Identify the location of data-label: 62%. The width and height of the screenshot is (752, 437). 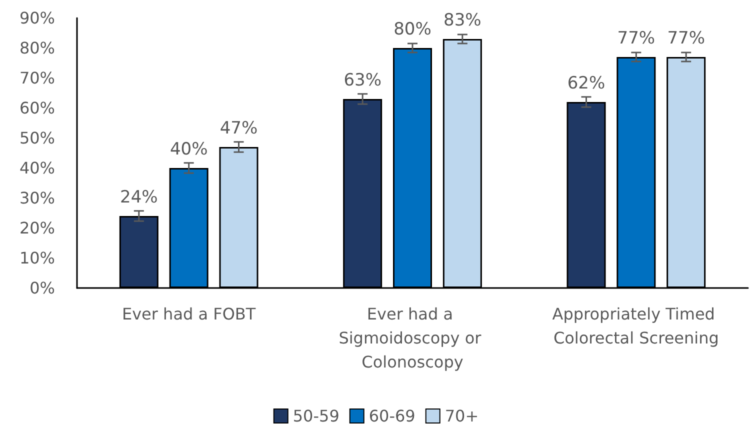
(586, 84).